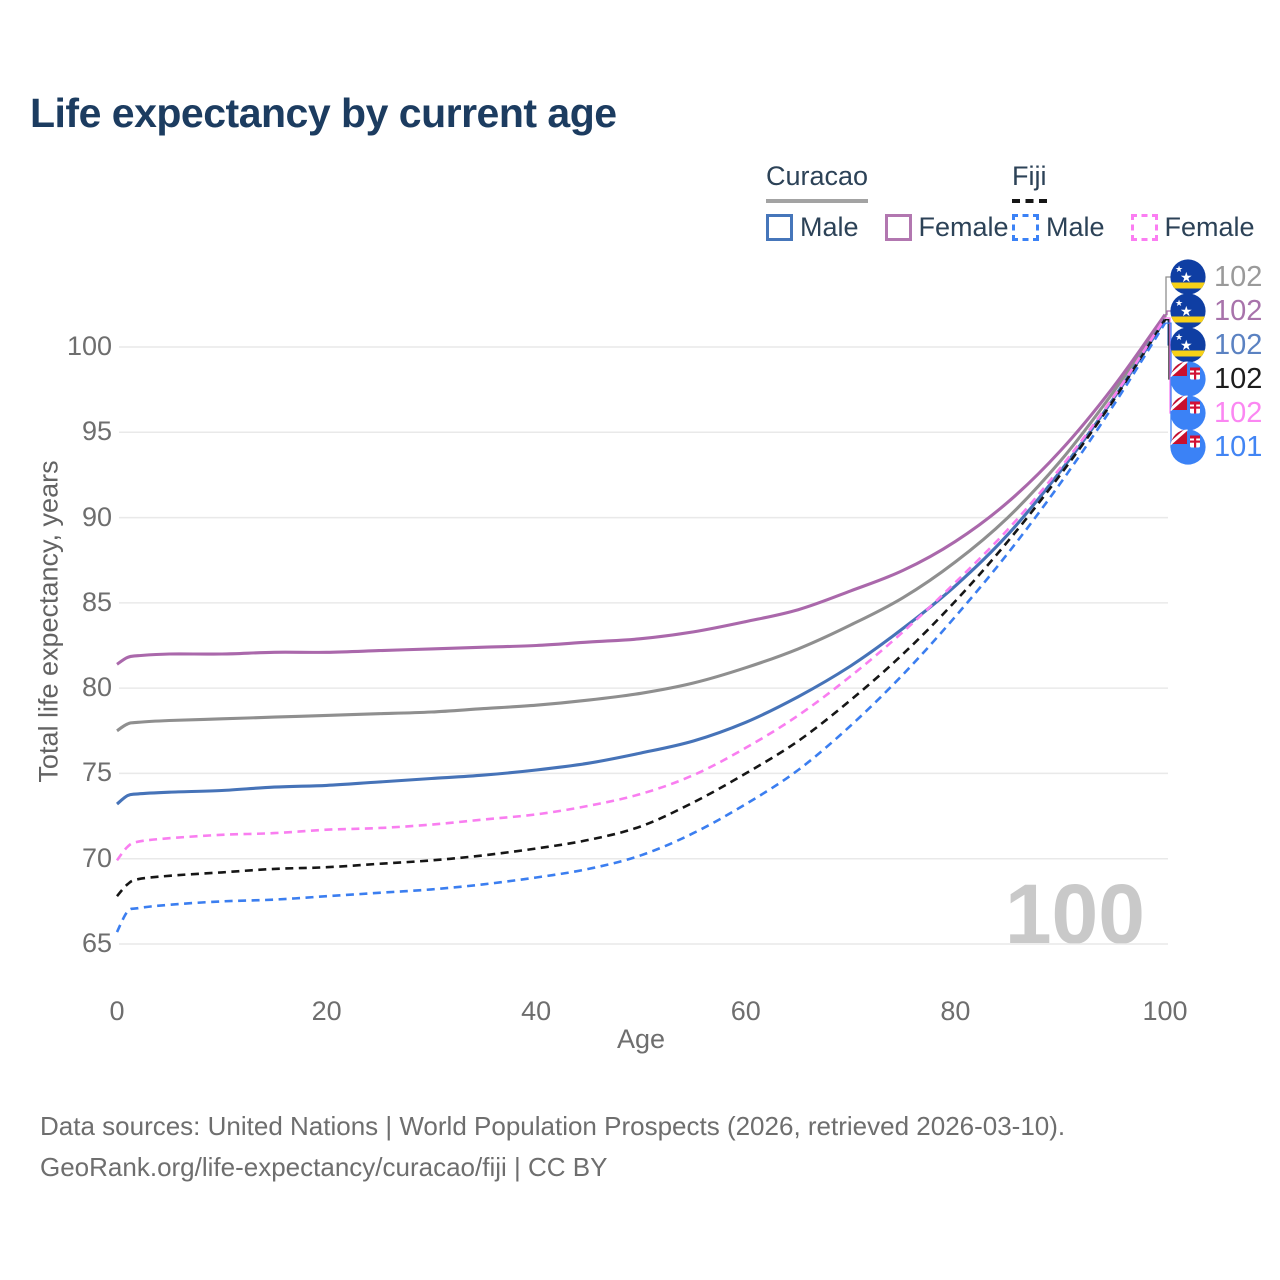 The width and height of the screenshot is (1280, 1280). What do you see at coordinates (1074, 914) in the screenshot?
I see `age-watermark: 100` at bounding box center [1074, 914].